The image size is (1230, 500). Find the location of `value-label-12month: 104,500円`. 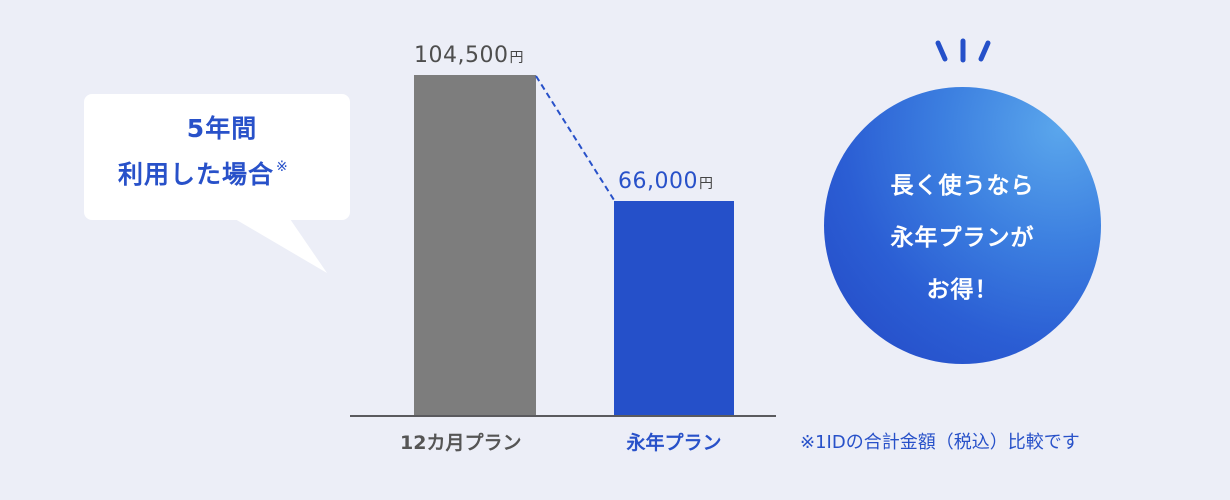

value-label-12month: 104,500円 is located at coordinates (469, 55).